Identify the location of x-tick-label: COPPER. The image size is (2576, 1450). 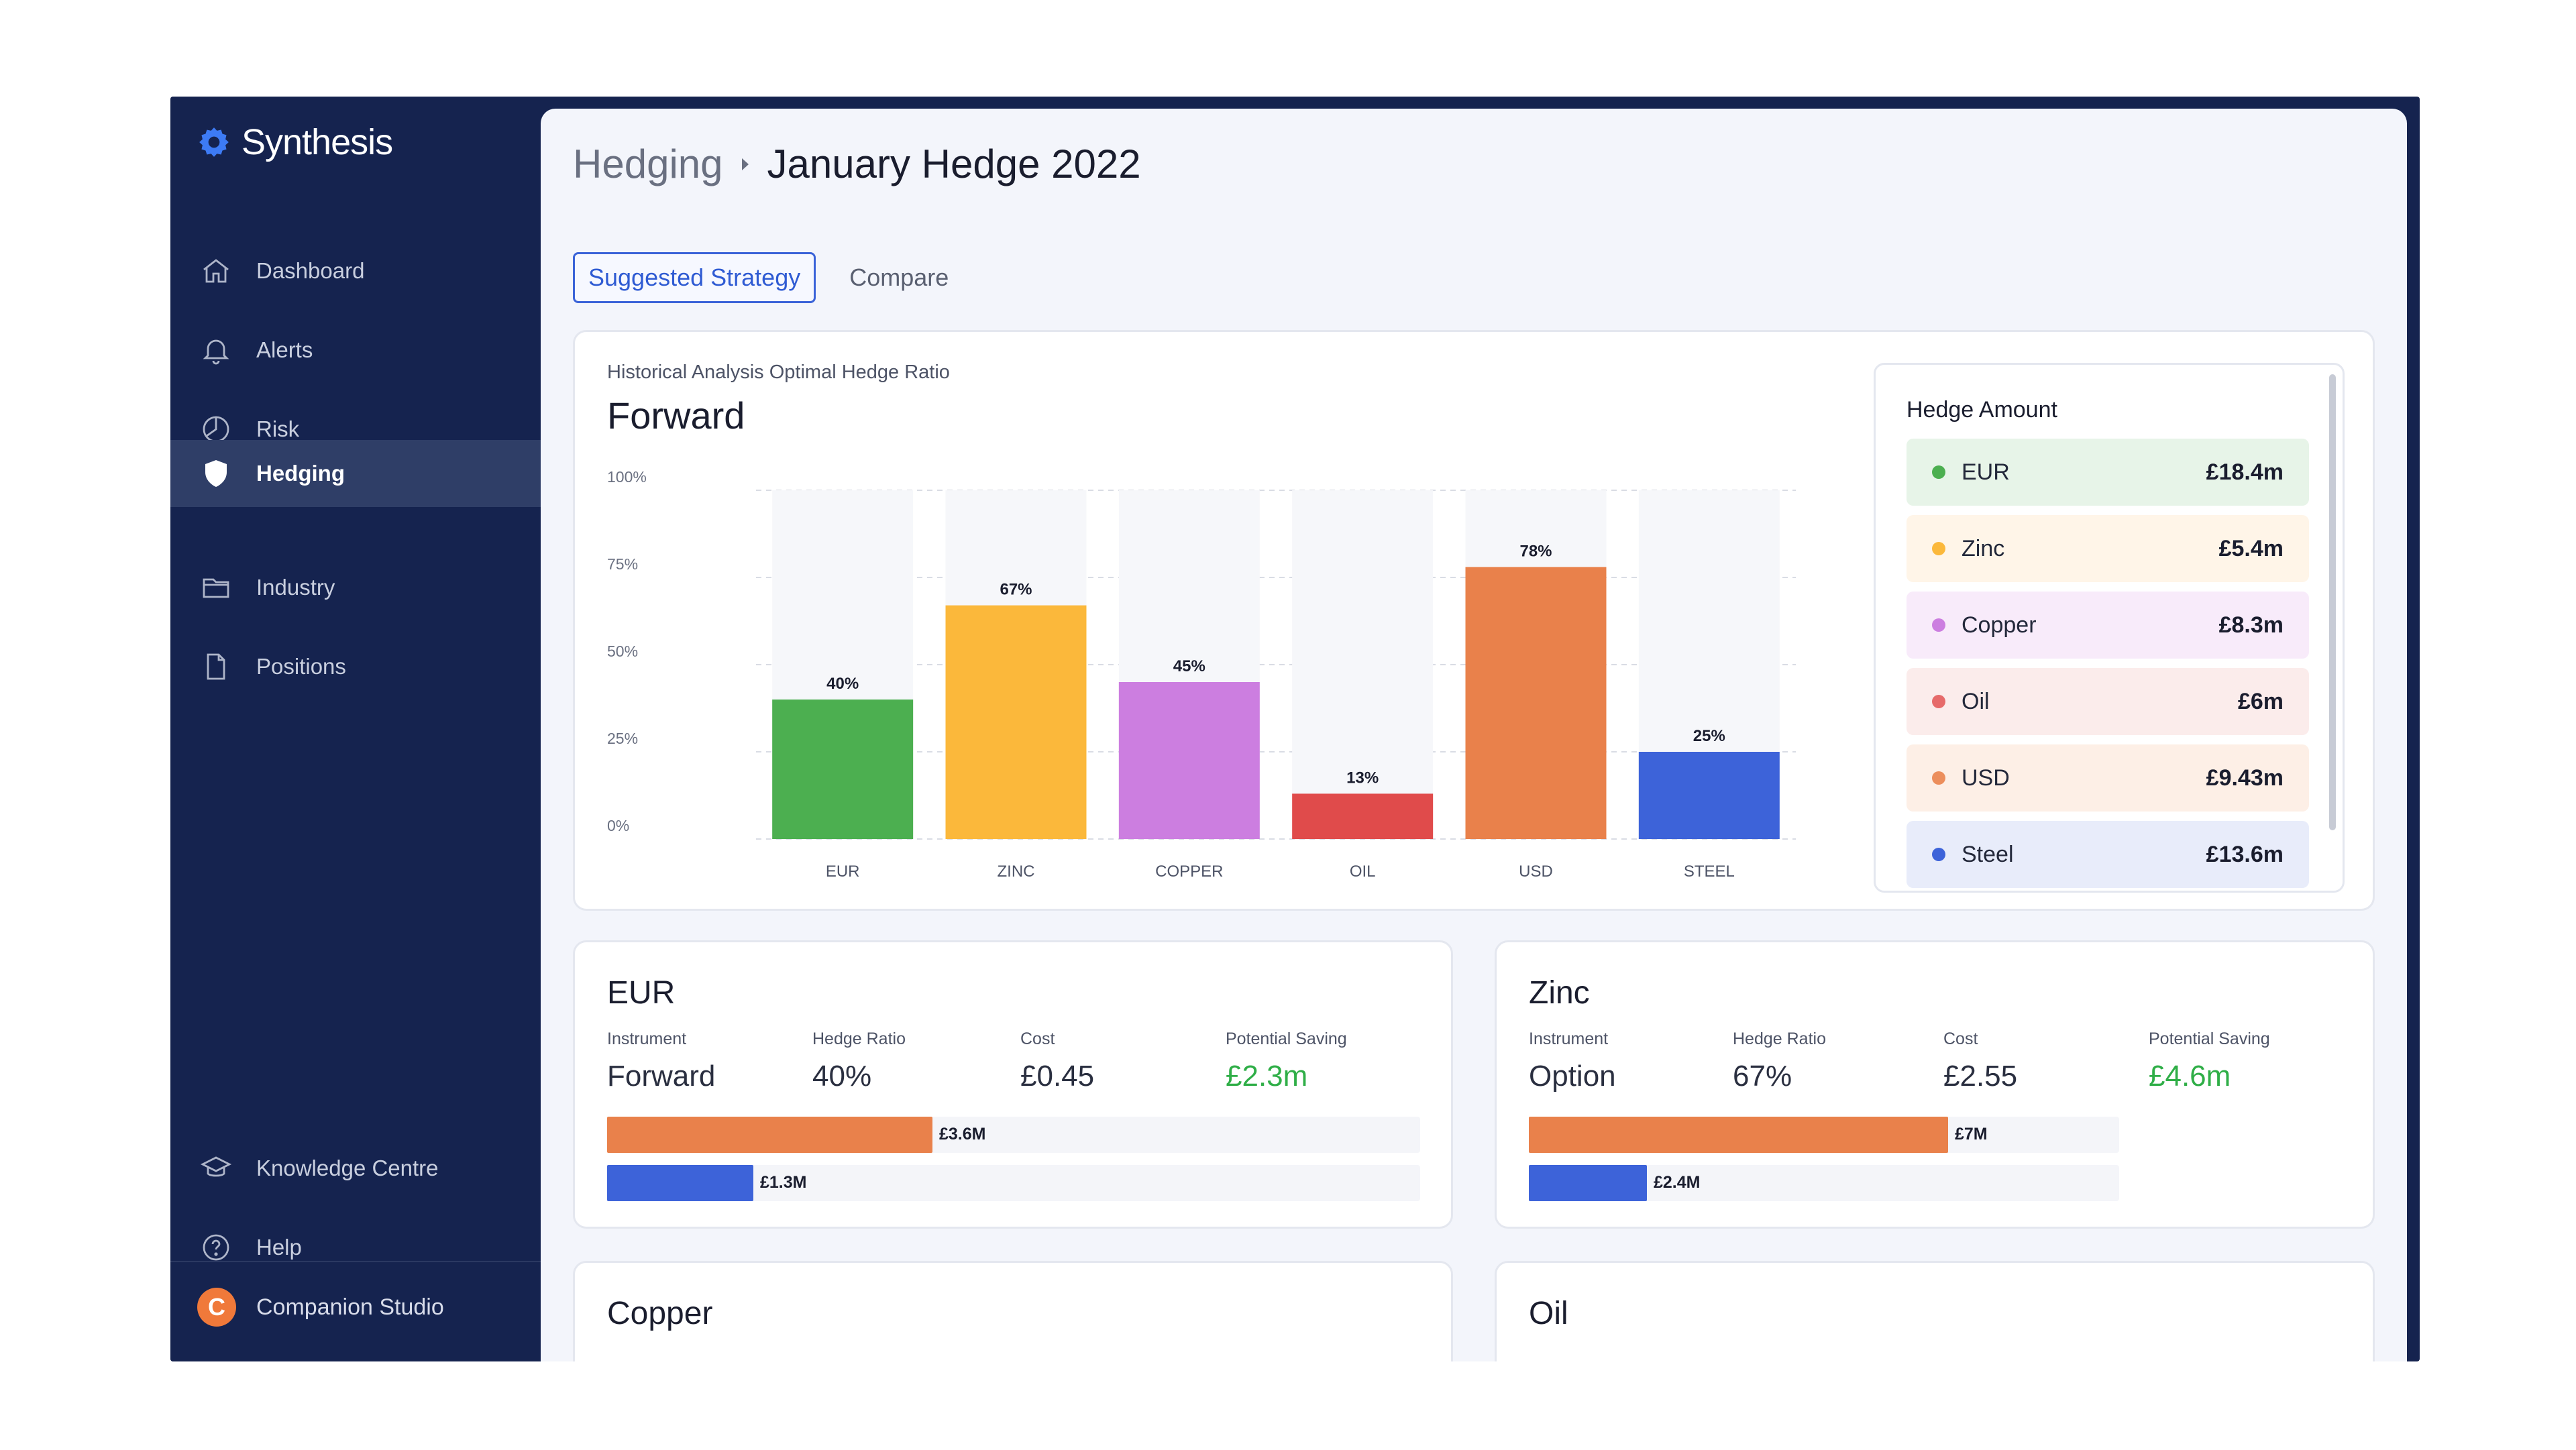
(1189, 871).